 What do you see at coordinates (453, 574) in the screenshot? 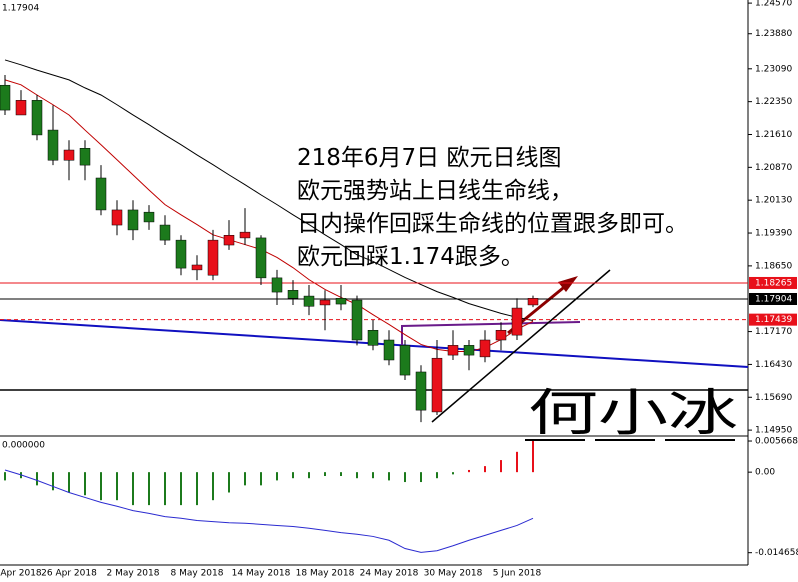
I see `x-tick-label: 30 May 2018` at bounding box center [453, 574].